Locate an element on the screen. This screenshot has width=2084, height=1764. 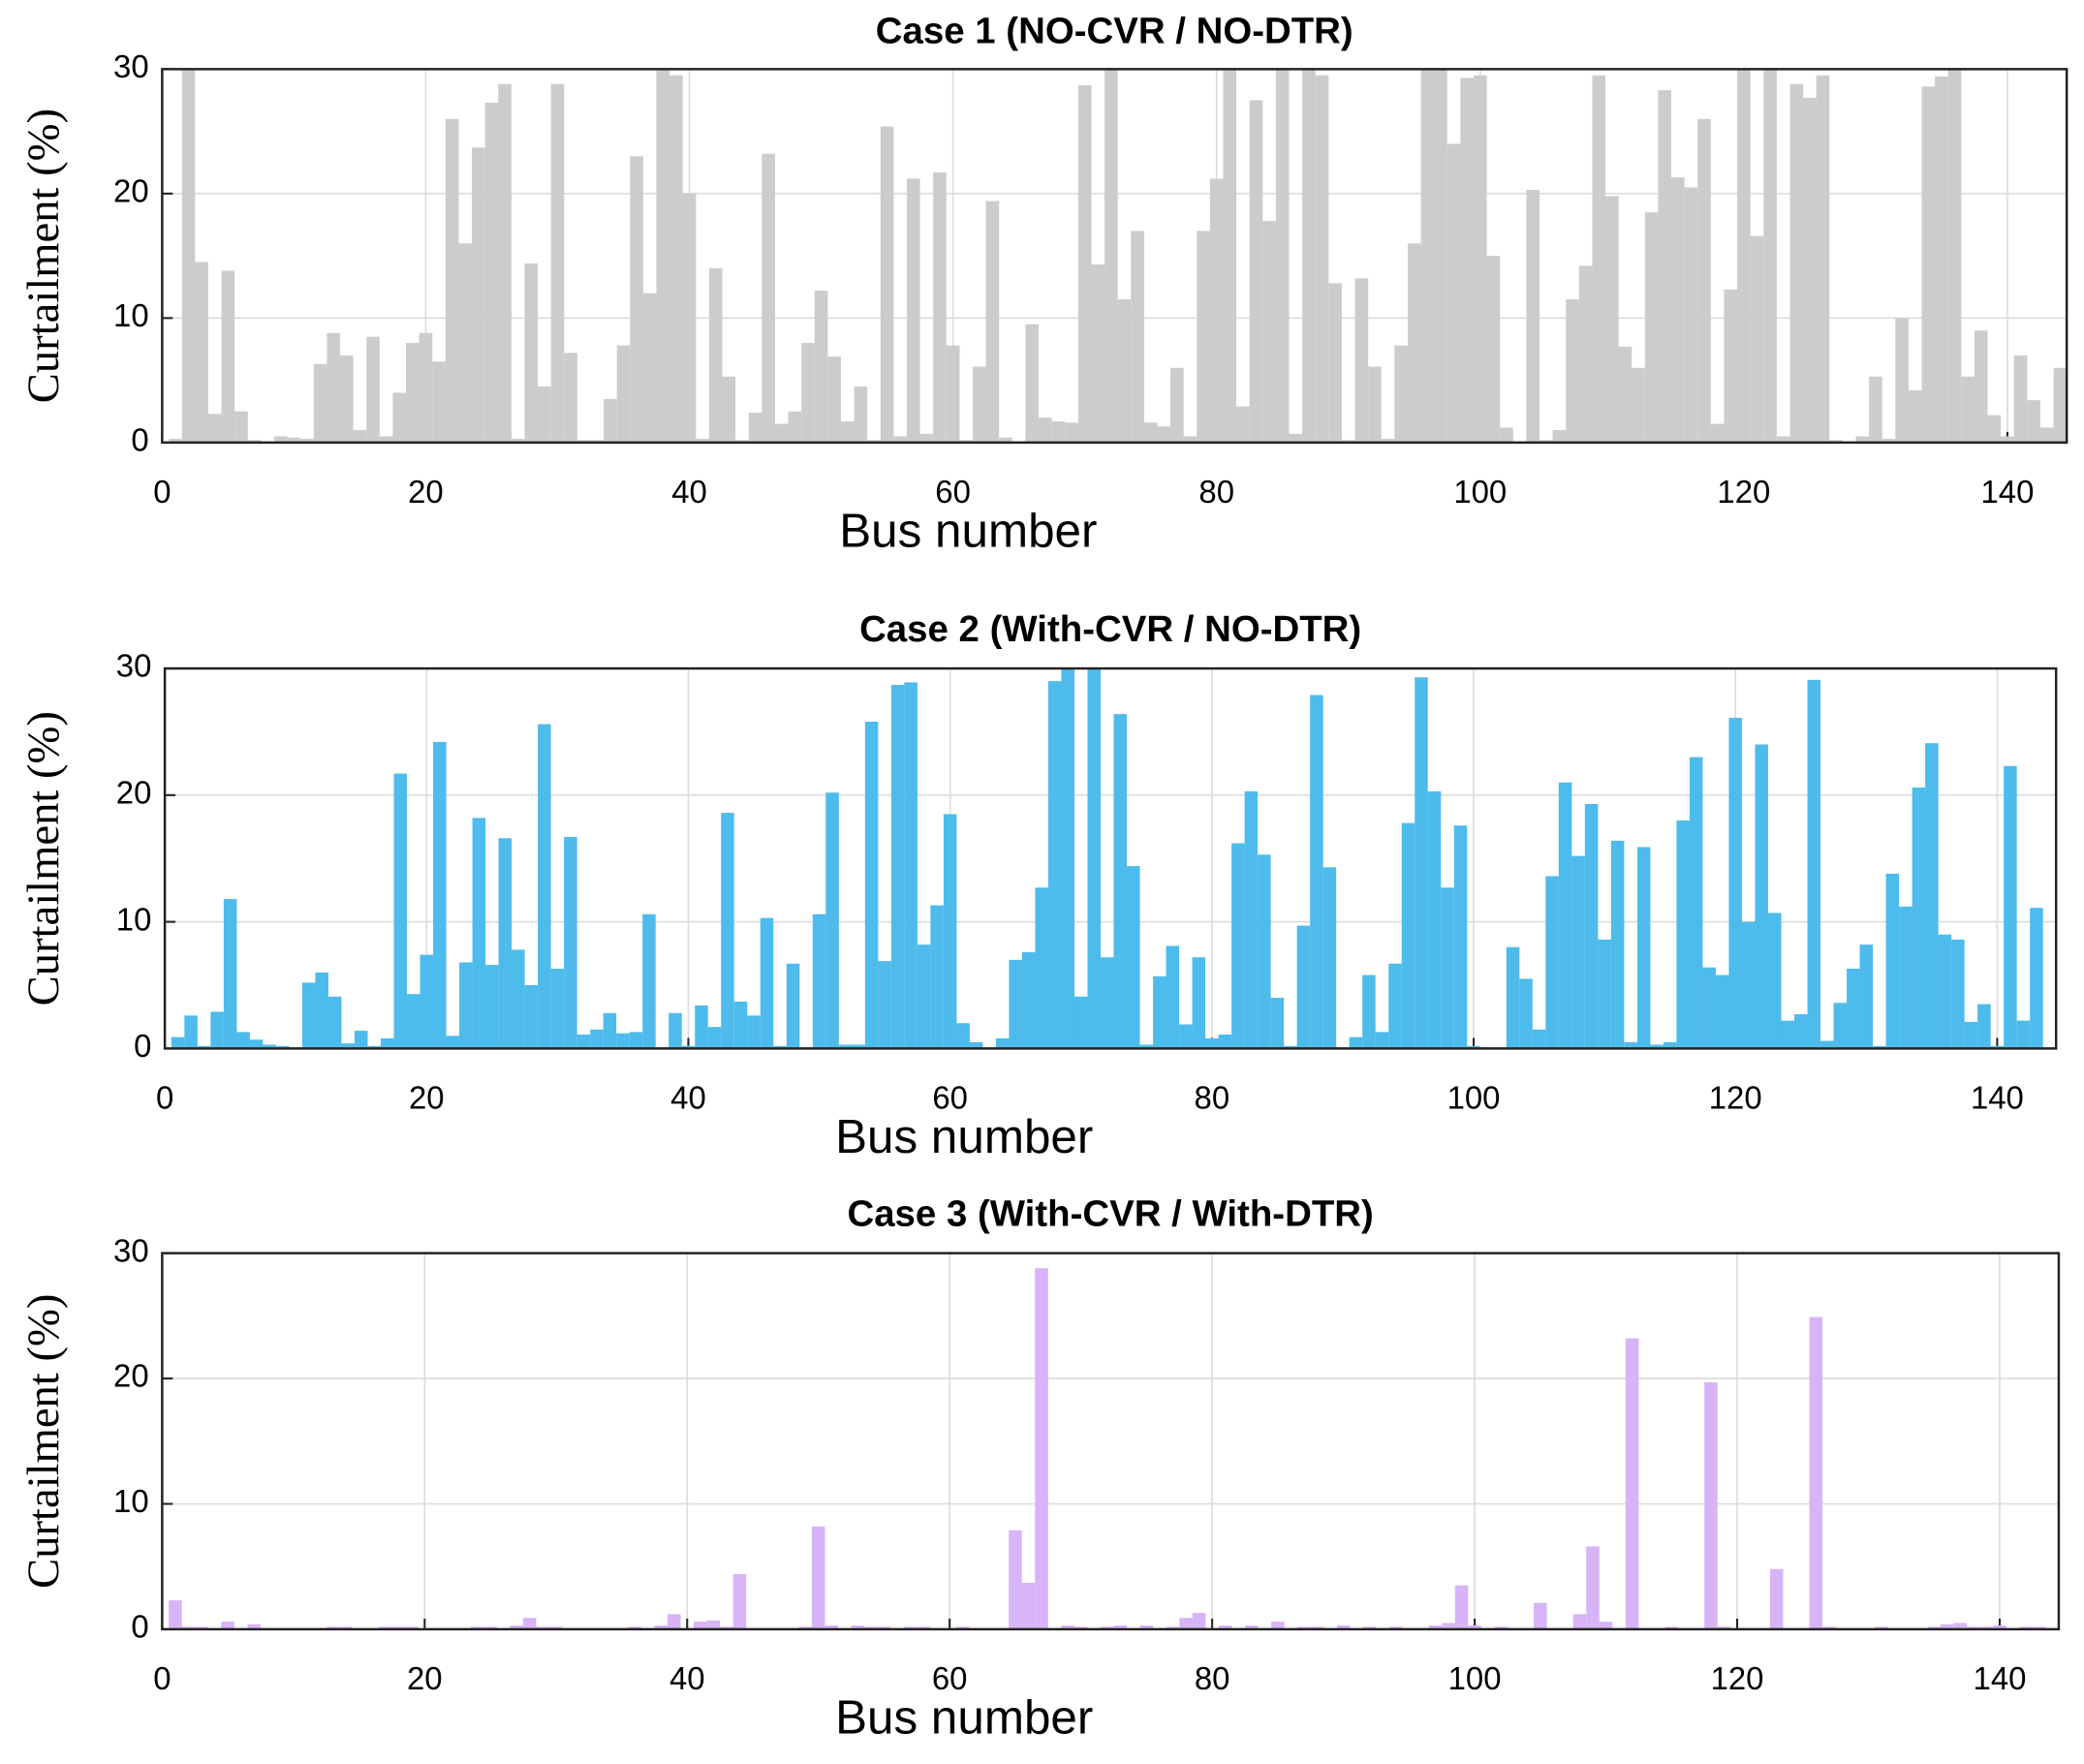
x-tick-label: 0 is located at coordinates (162, 492).